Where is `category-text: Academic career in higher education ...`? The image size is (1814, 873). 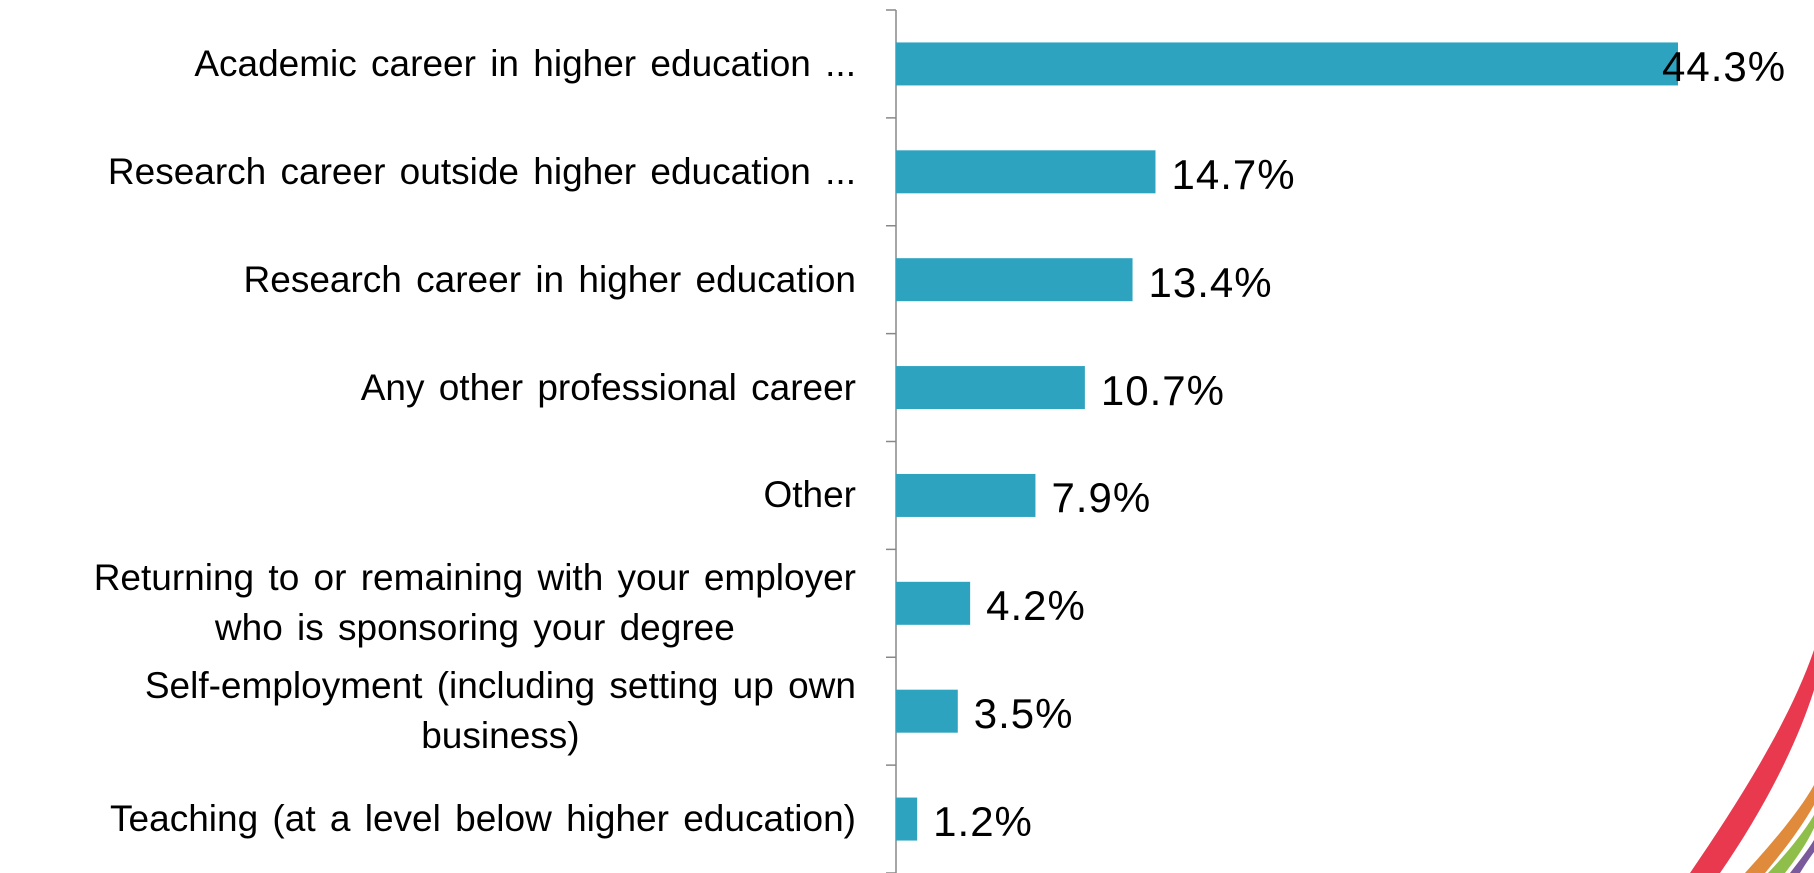
category-text: Academic career in higher education ... is located at coordinates (525, 63).